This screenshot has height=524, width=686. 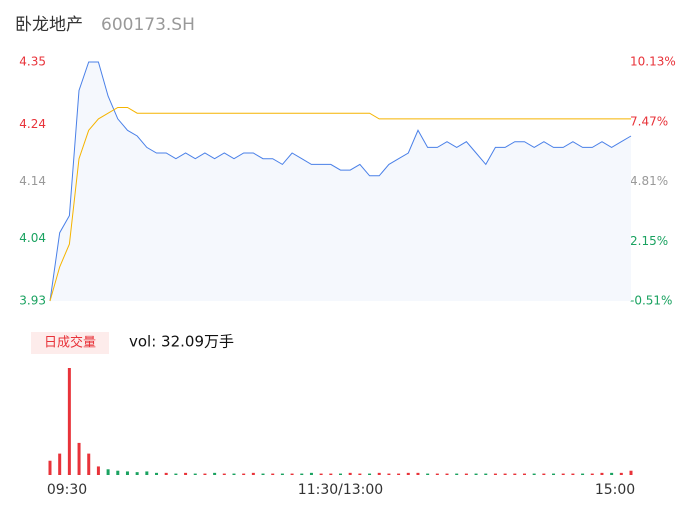 I want to click on y-tick-label: 4.14, so click(x=32, y=181).